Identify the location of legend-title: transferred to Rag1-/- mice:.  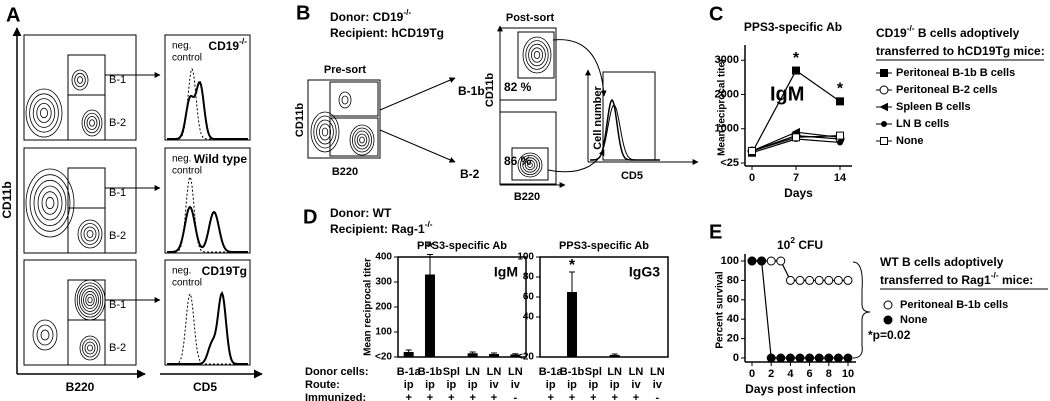
(956, 278).